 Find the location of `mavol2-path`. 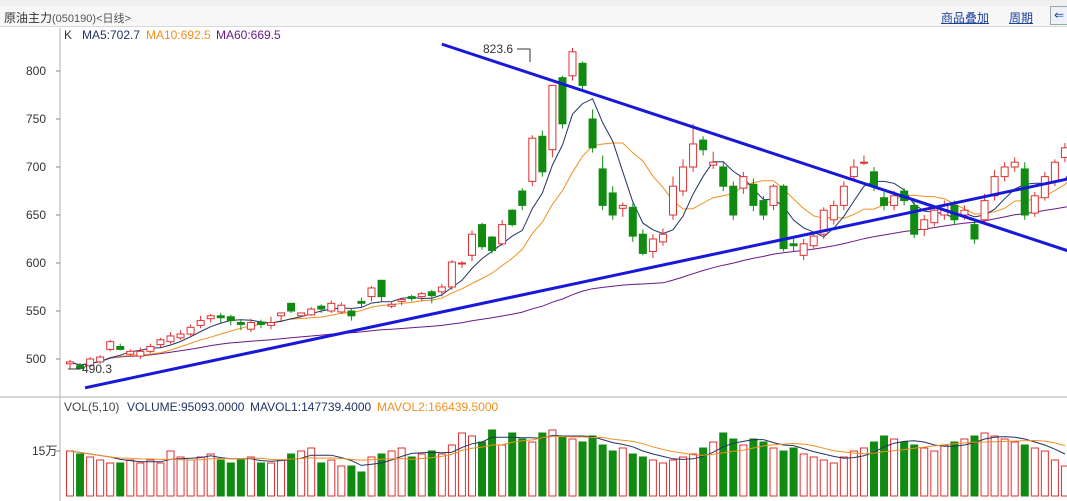

mavol2-path is located at coordinates (567, 448).